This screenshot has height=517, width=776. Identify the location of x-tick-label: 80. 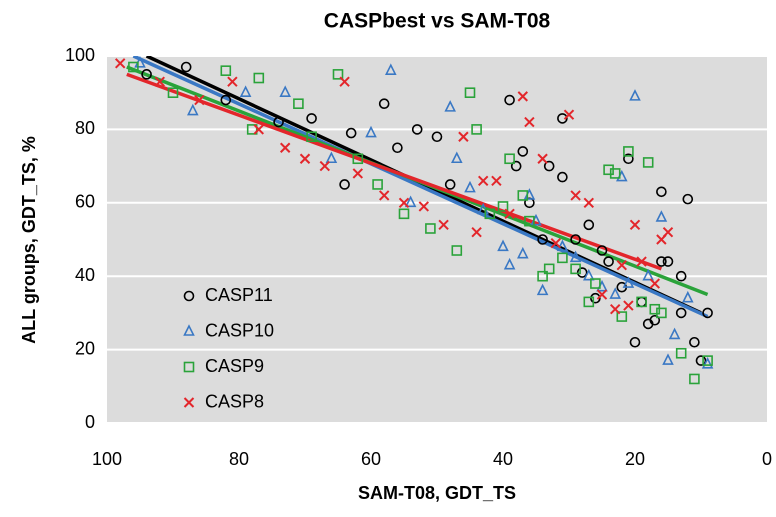
(239, 459).